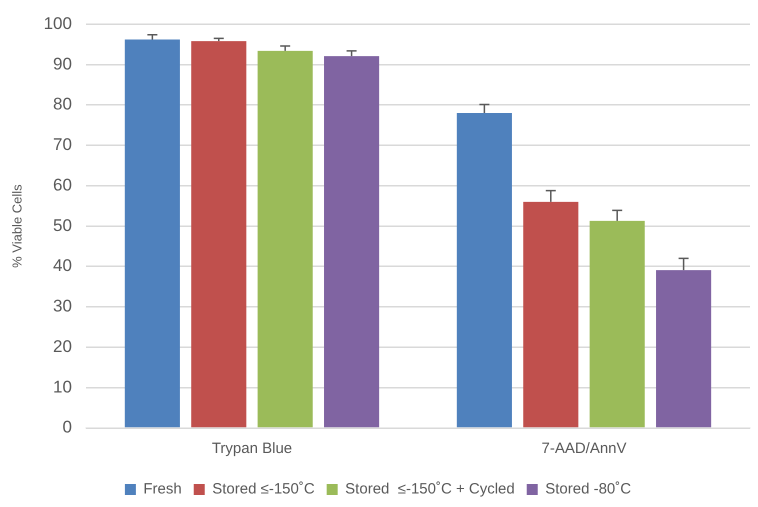 Image resolution: width=758 pixels, height=507 pixels. What do you see at coordinates (263, 489) in the screenshot?
I see `legend-label: Stored ≤-150˚C` at bounding box center [263, 489].